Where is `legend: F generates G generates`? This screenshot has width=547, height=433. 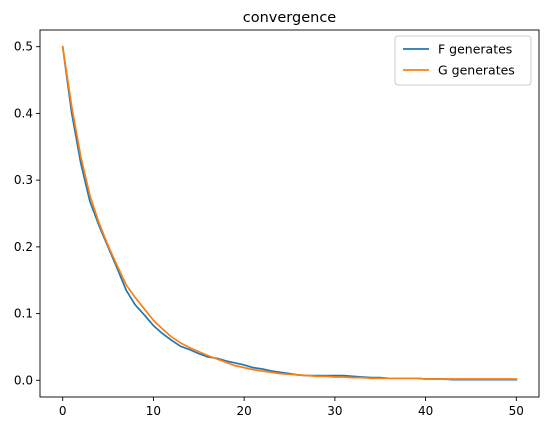
legend: F generates G generates is located at coordinates (463, 60).